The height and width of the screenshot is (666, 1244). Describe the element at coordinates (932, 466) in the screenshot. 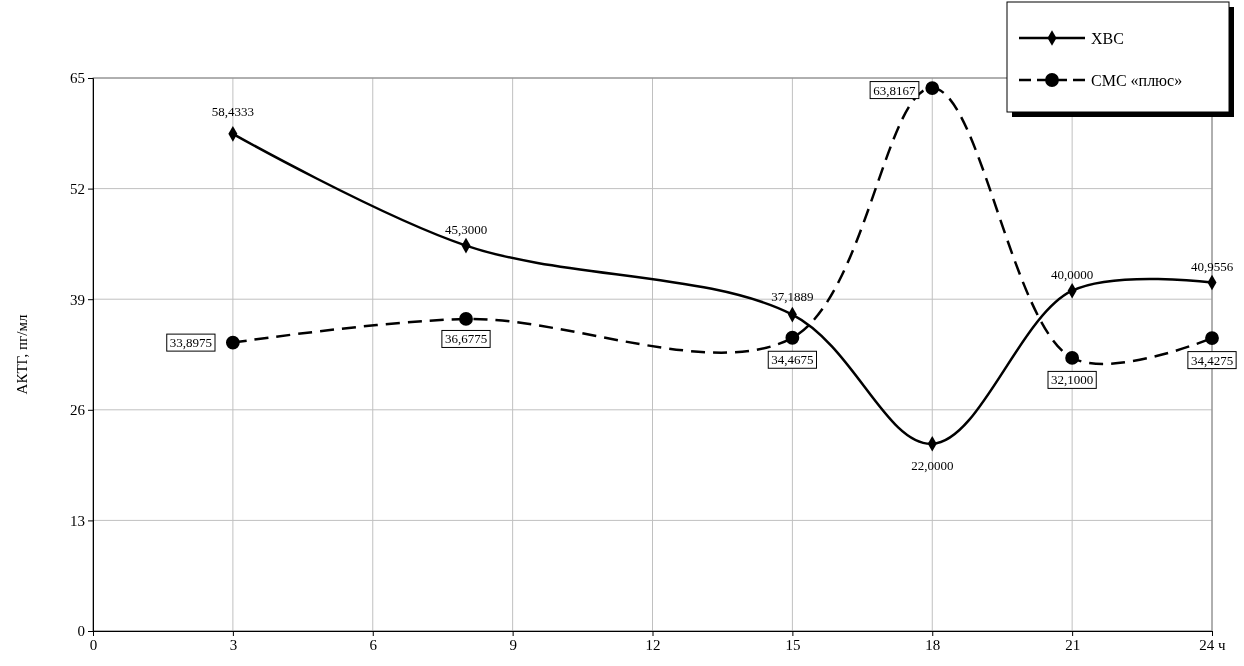

I see `data-label: 22,0000` at that location.